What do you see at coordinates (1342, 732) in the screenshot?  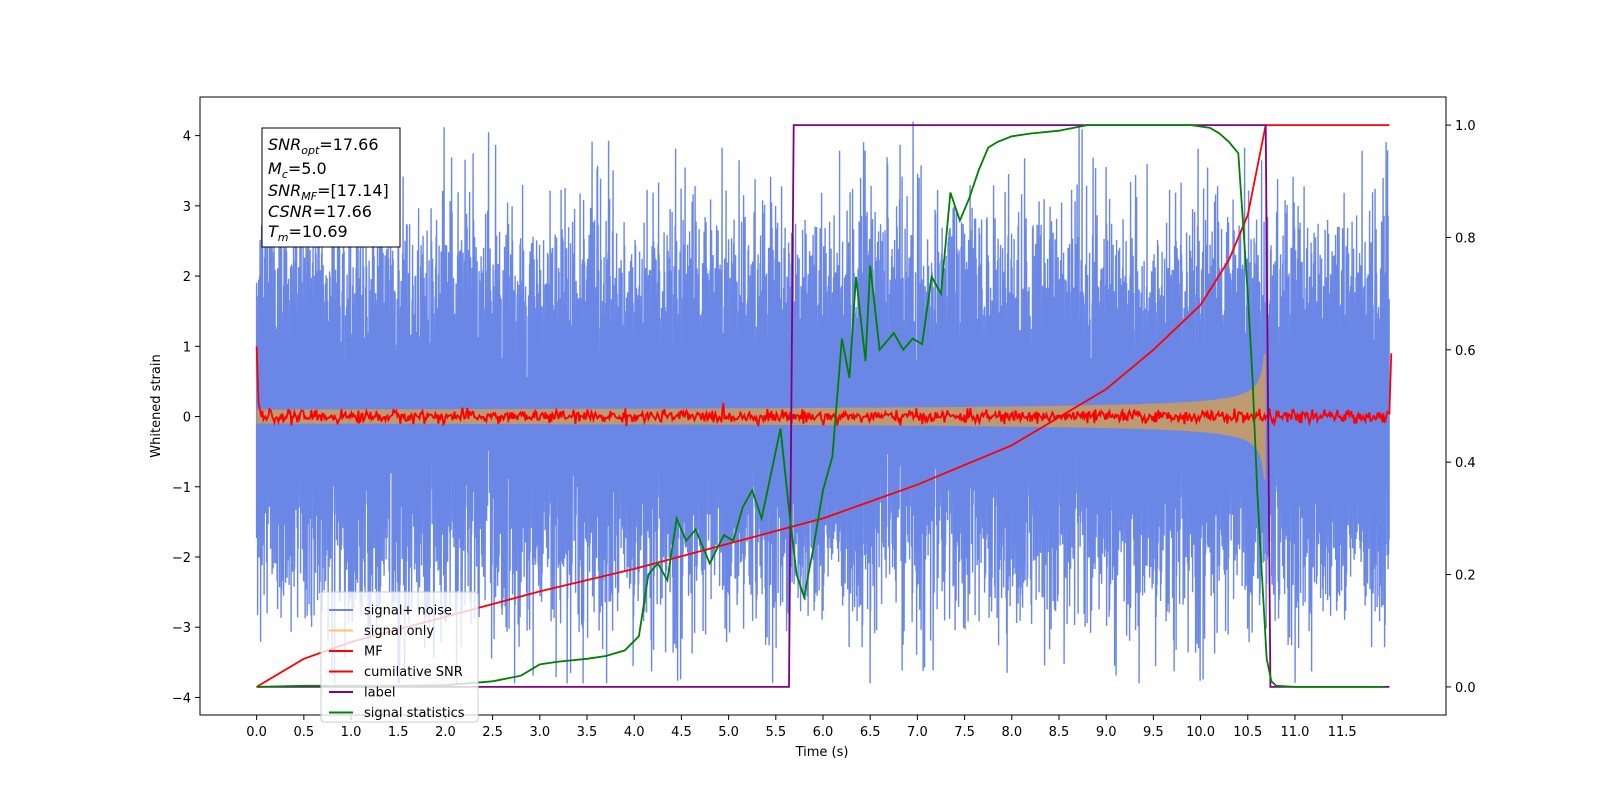 I see `x-tick-label: 11.5` at bounding box center [1342, 732].